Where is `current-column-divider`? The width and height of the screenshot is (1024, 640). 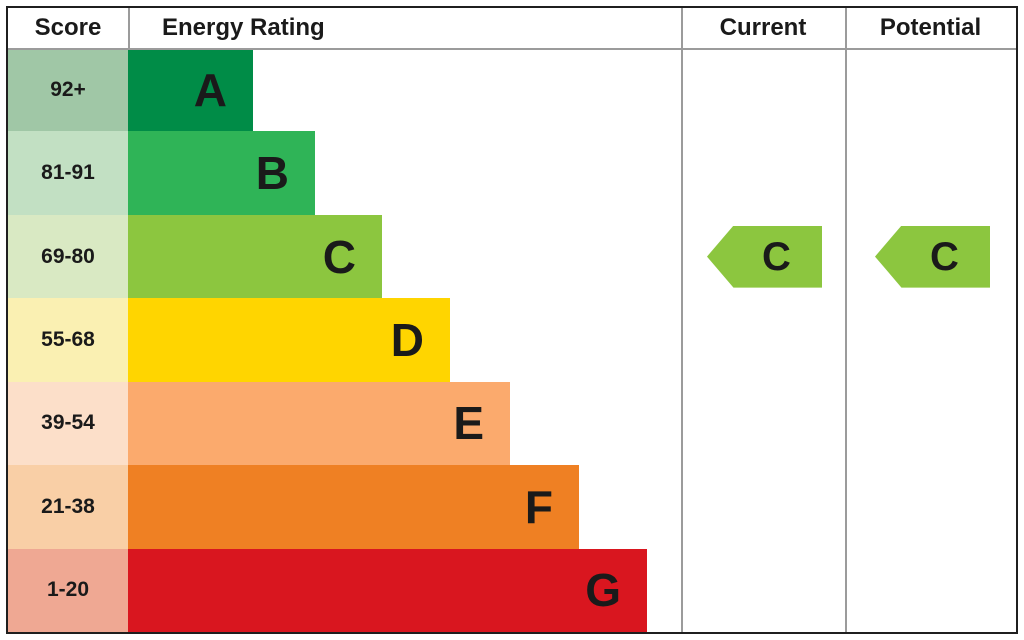 current-column-divider is located at coordinates (682, 320).